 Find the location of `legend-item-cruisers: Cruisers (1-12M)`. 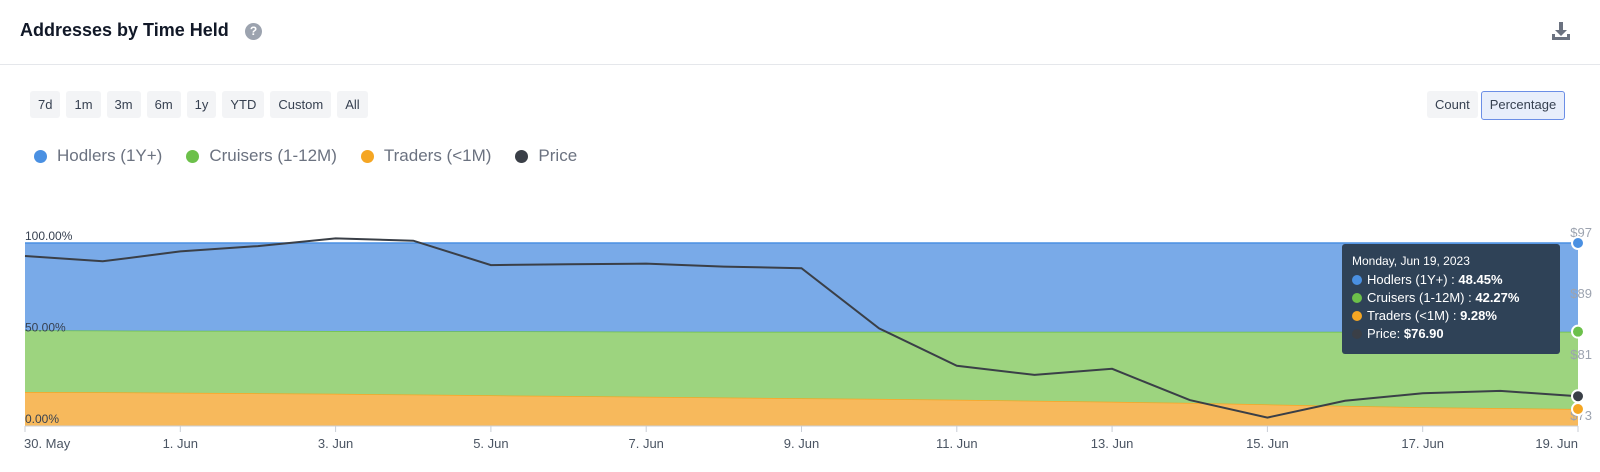

legend-item-cruisers: Cruisers (1-12M) is located at coordinates (261, 156).